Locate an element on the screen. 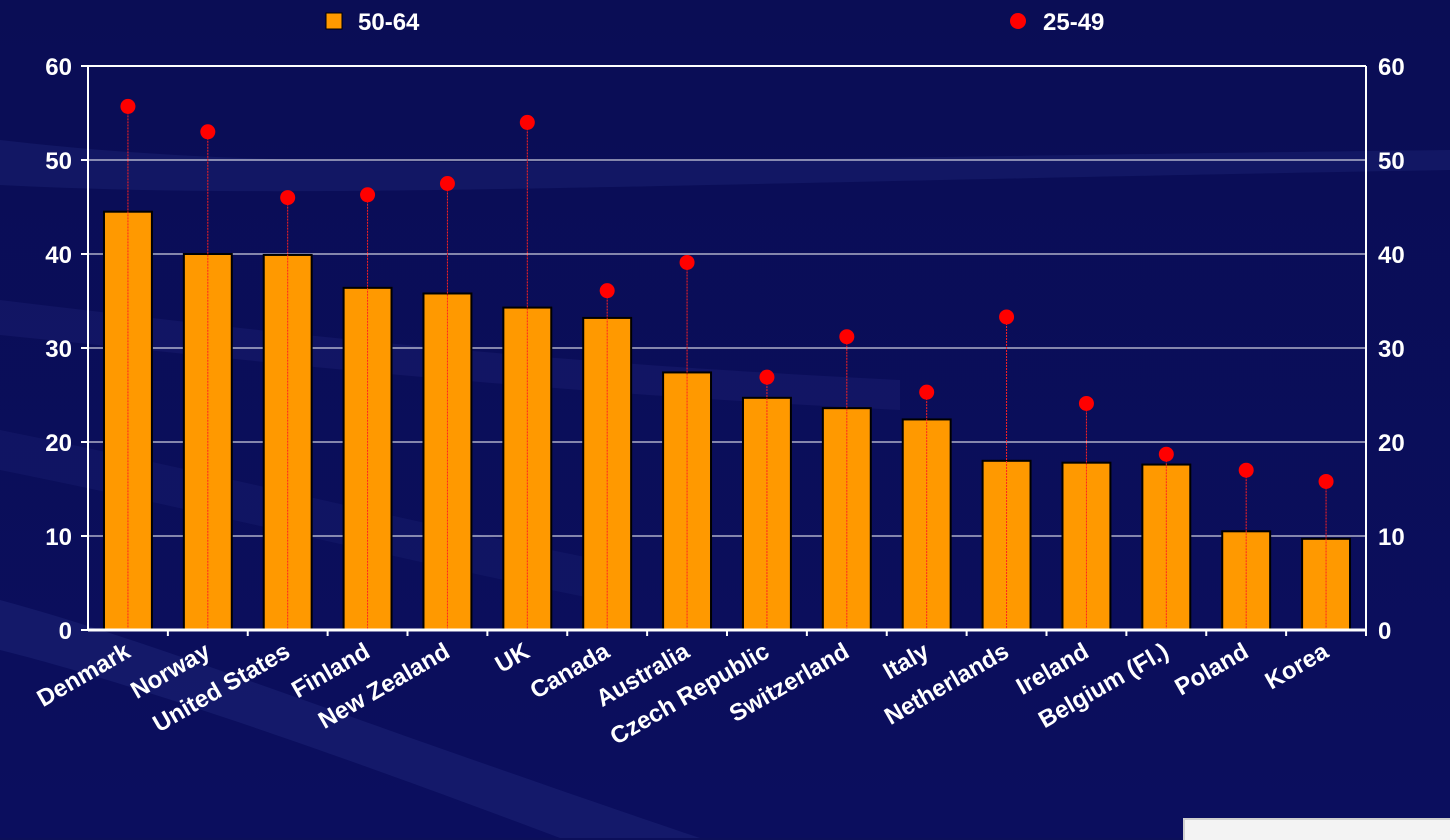 Image resolution: width=1450 pixels, height=840 pixels. dot-poland is located at coordinates (1246, 470).